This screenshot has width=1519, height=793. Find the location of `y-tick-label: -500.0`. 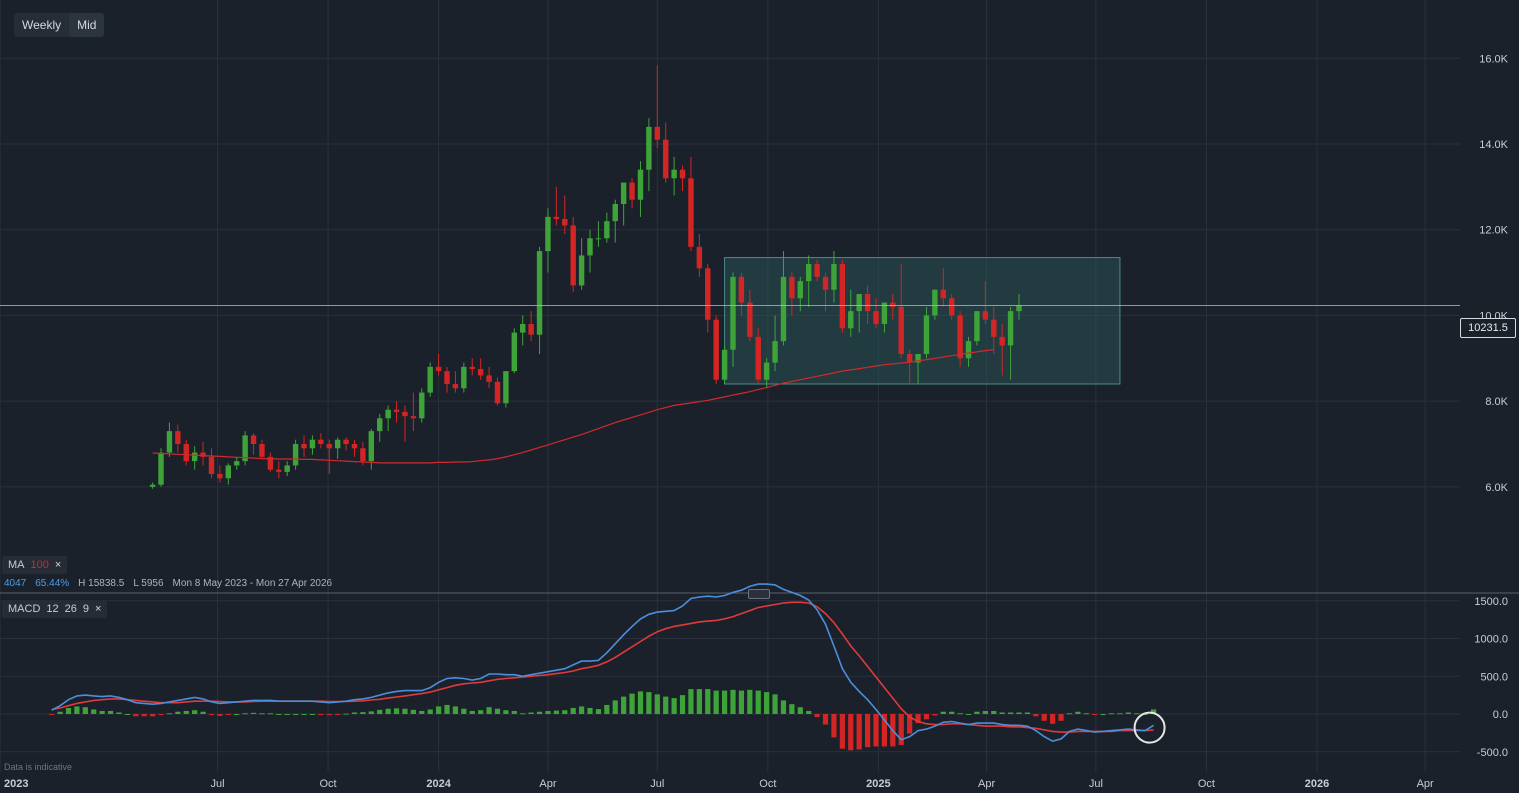

y-tick-label: -500.0 is located at coordinates (1492, 753).